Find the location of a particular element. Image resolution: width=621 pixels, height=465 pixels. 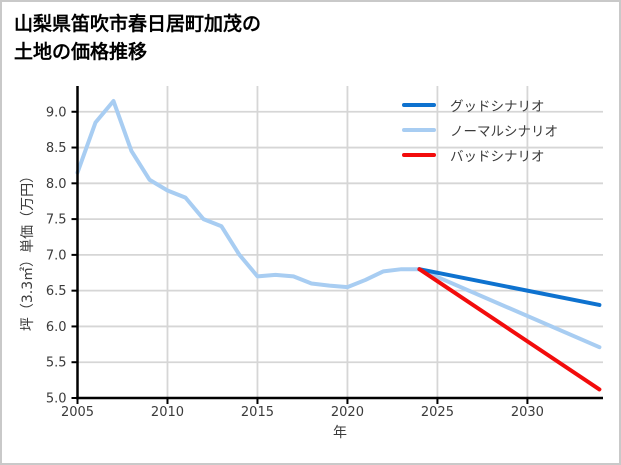

legend-item-bad-scenario: バッドシナリオ is located at coordinates (480, 154).